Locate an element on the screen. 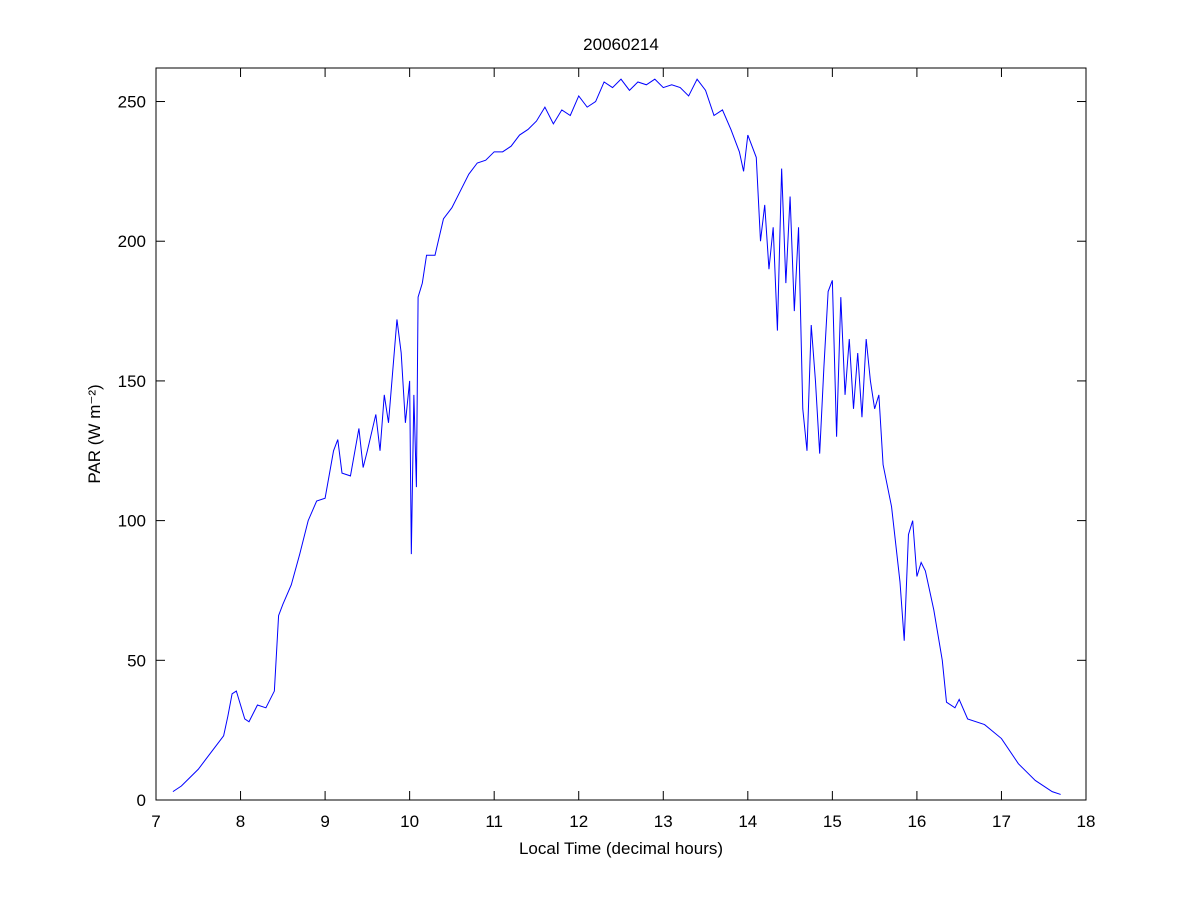  y-tick-label: 100 is located at coordinates (132, 521).